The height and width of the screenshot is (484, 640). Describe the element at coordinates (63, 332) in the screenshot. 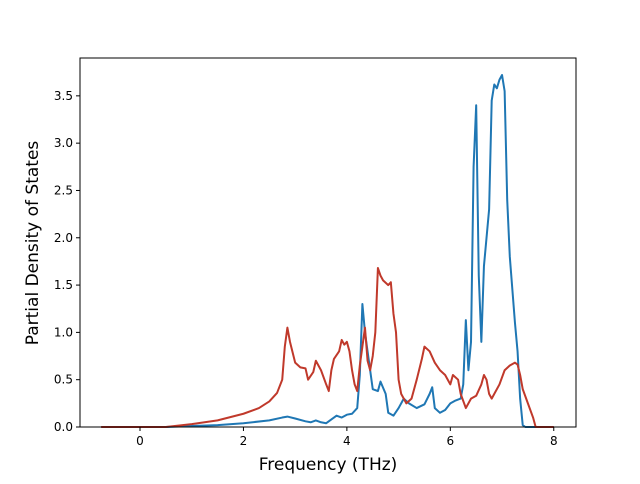

I see `y-tick-label: 1.0` at that location.